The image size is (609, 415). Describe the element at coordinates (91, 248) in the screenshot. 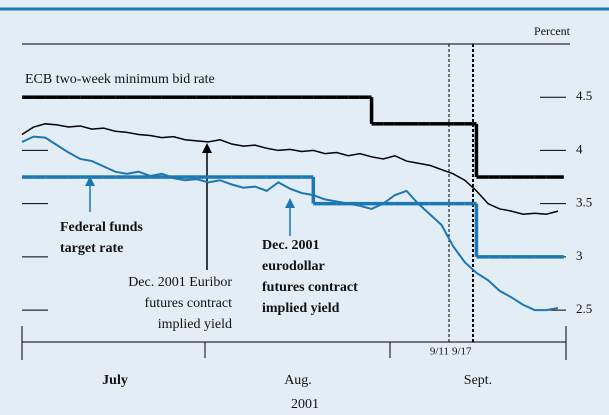

I see `series-annotation: target rate` at that location.